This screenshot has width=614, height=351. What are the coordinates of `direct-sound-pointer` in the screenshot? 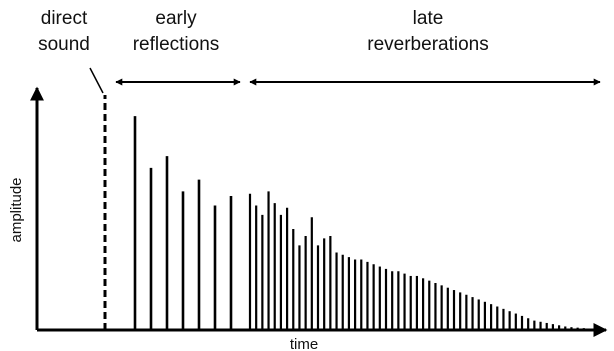 It's located at (96, 80).